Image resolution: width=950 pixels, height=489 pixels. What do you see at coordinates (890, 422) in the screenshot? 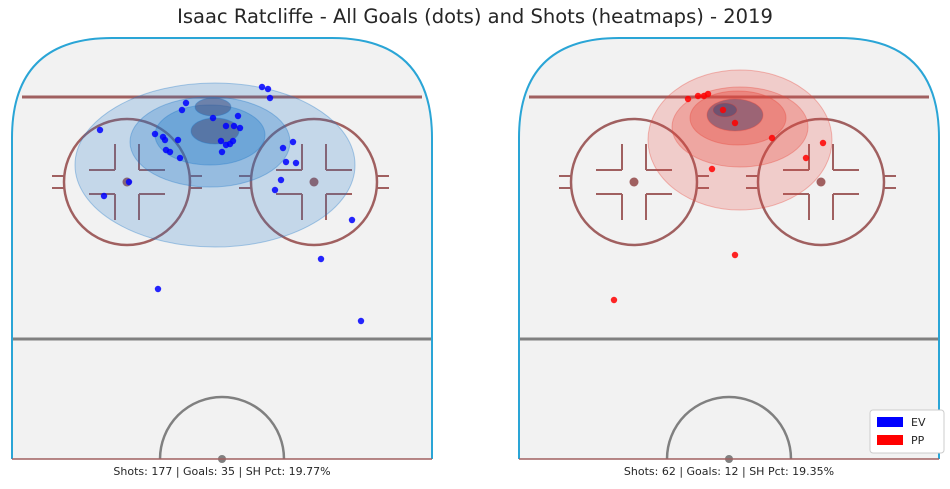
I see `legend-swatch-ev` at bounding box center [890, 422].